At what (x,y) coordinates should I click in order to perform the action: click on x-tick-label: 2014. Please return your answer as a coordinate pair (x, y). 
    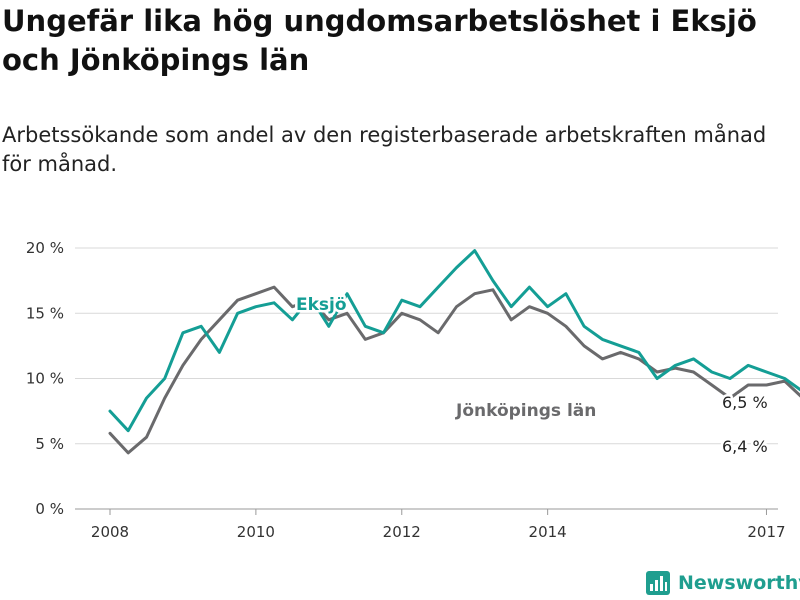
    Looking at the image, I should click on (548, 532).